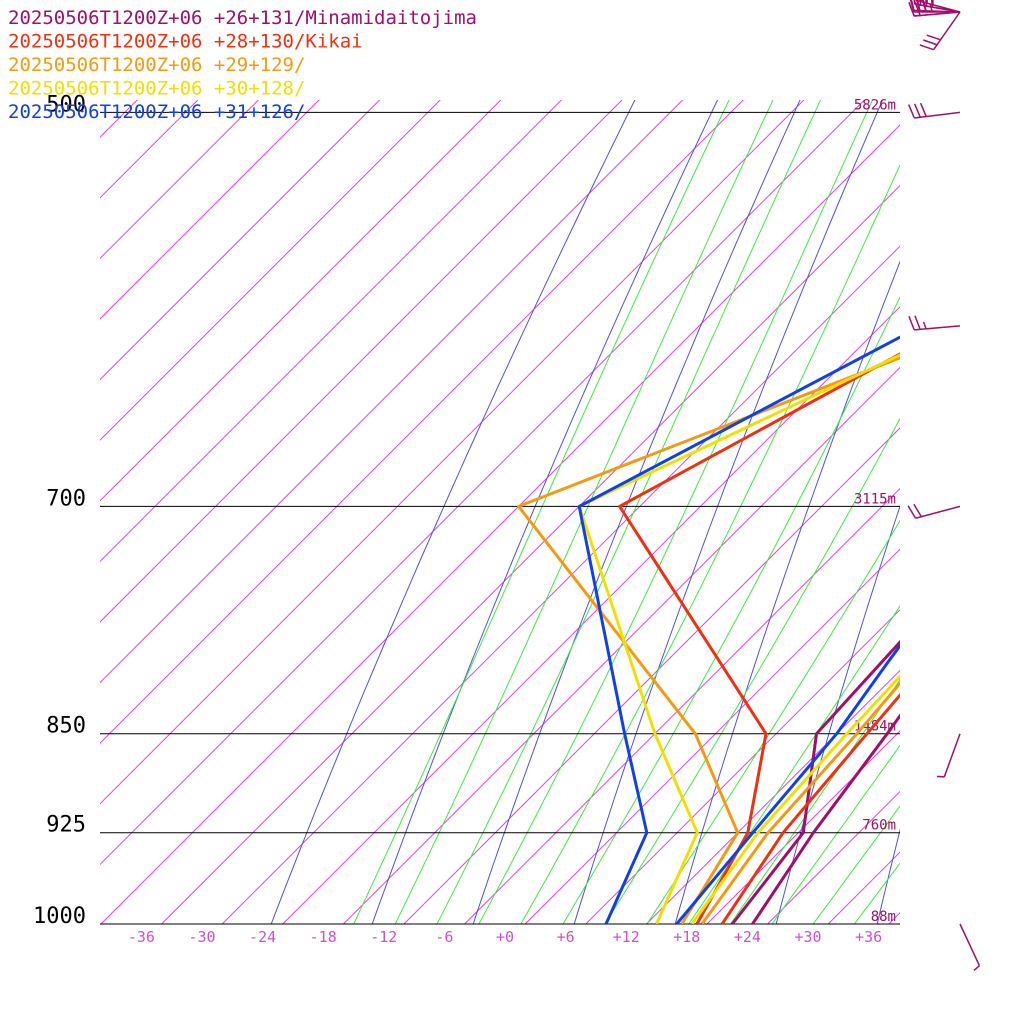  What do you see at coordinates (156, 112) in the screenshot?
I see `legend-entry: 20250506T1200Z+06 +31+126/` at bounding box center [156, 112].